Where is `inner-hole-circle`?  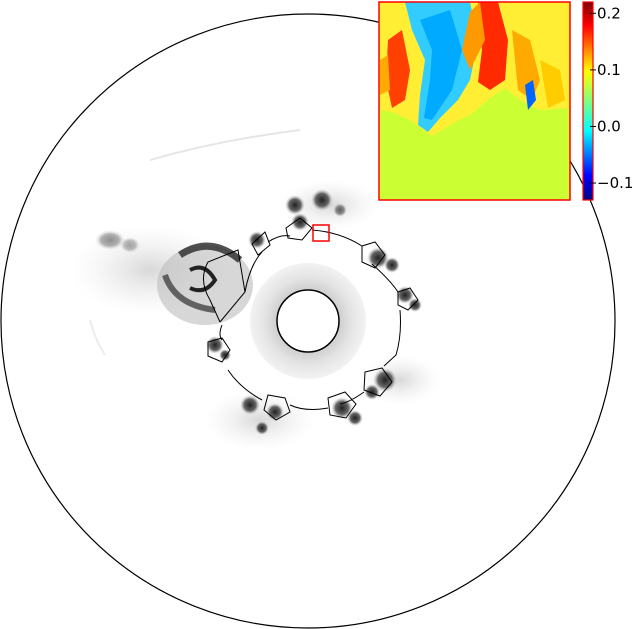
inner-hole-circle is located at coordinates (308, 321).